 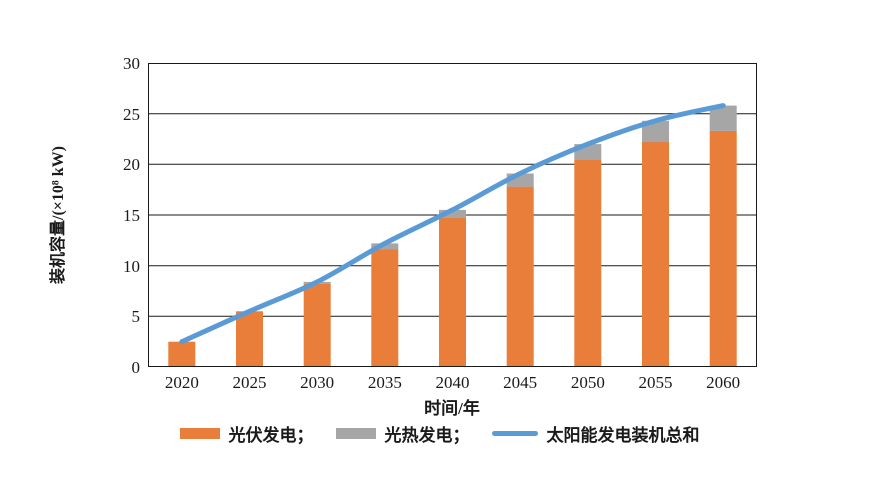 I want to click on y-tick-label: 5, so click(x=136, y=317).